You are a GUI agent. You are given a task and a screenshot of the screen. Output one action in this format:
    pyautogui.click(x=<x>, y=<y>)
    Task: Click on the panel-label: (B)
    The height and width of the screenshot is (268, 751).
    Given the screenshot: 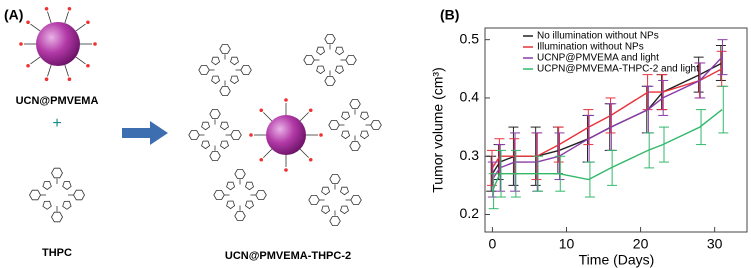 What is the action you would take?
    pyautogui.click(x=449, y=15)
    